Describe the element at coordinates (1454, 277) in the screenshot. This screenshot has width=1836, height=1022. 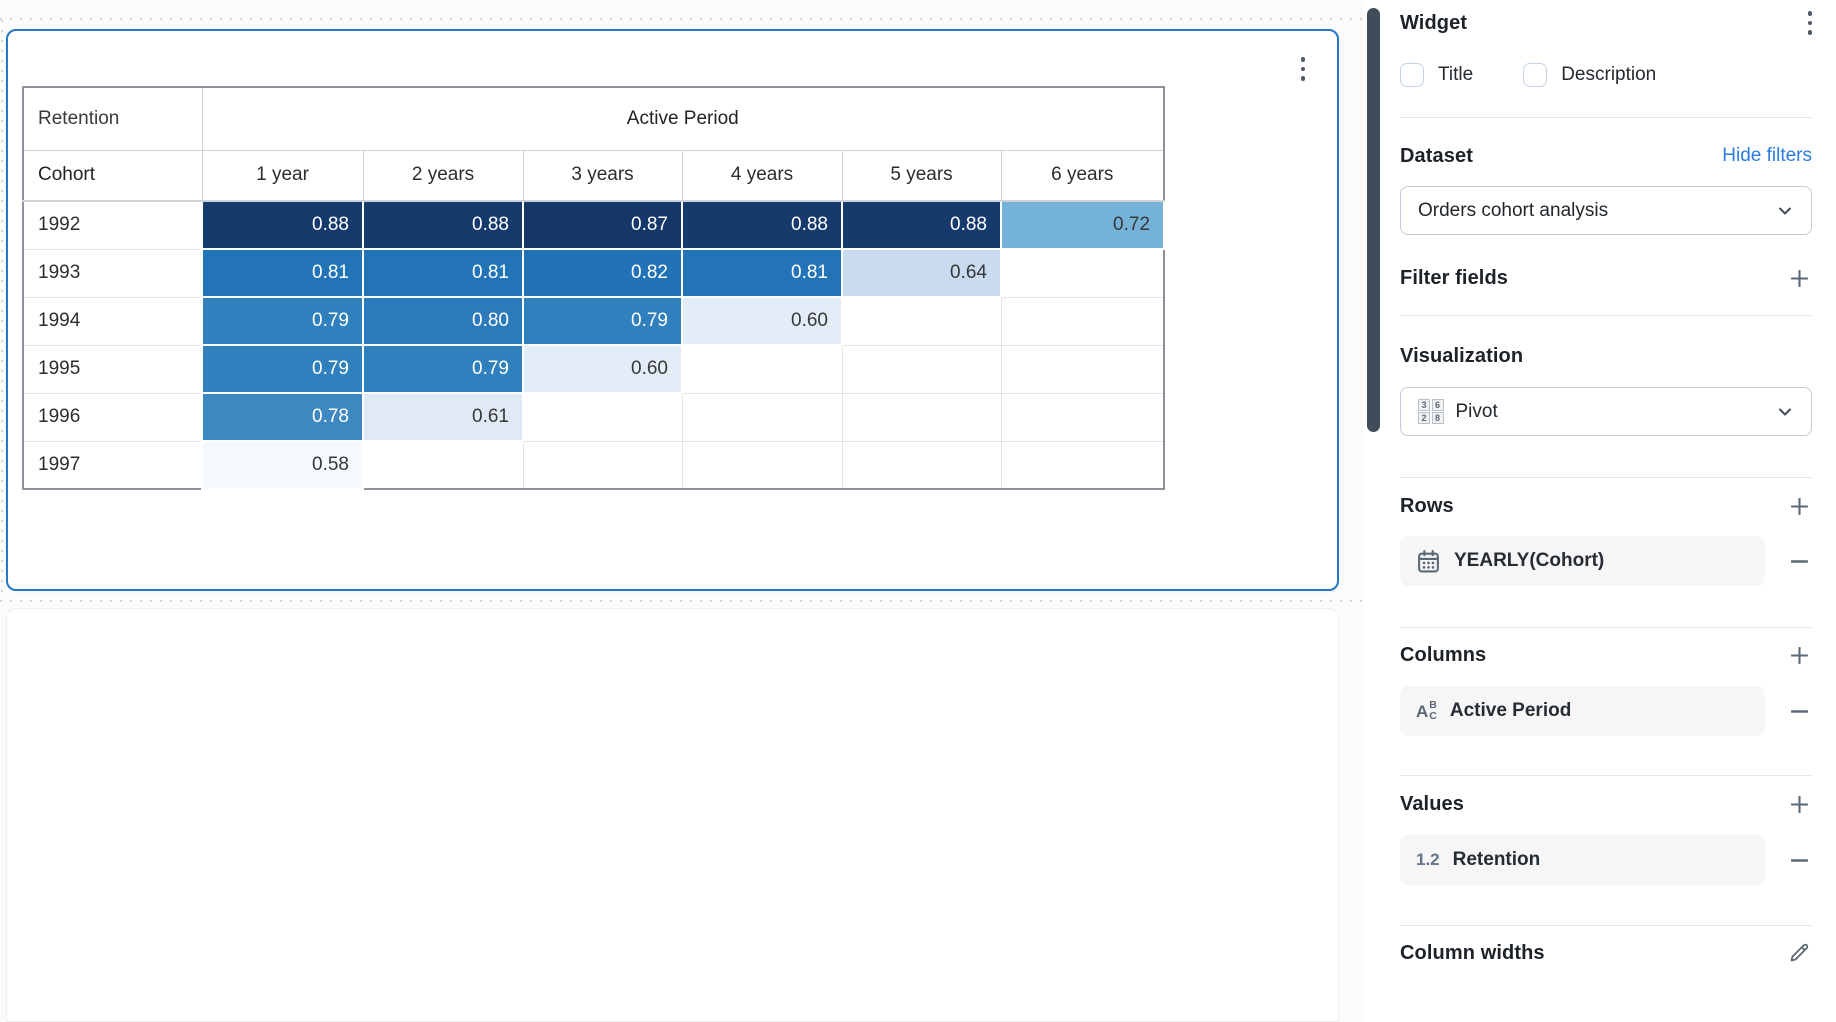
I see `filter-fields-heading: Filter fields` at that location.